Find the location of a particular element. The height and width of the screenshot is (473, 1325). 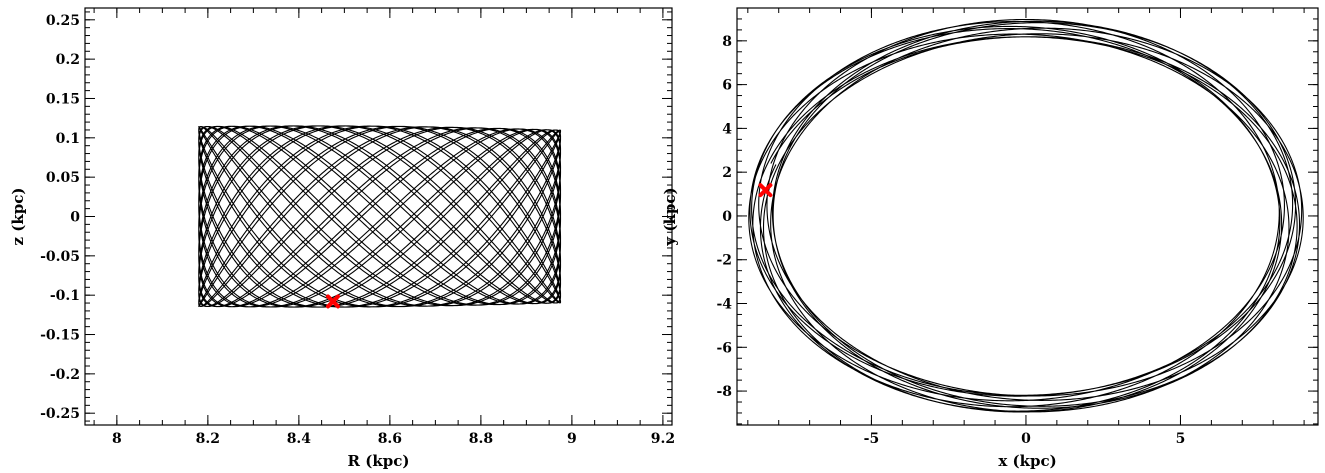

y-tick-label: 0.05 is located at coordinates (63, 178).